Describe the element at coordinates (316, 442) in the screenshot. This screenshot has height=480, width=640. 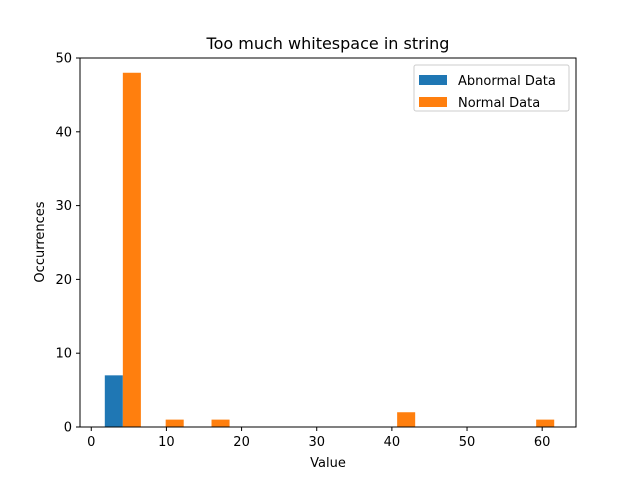
I see `x-tick-label: 30` at that location.